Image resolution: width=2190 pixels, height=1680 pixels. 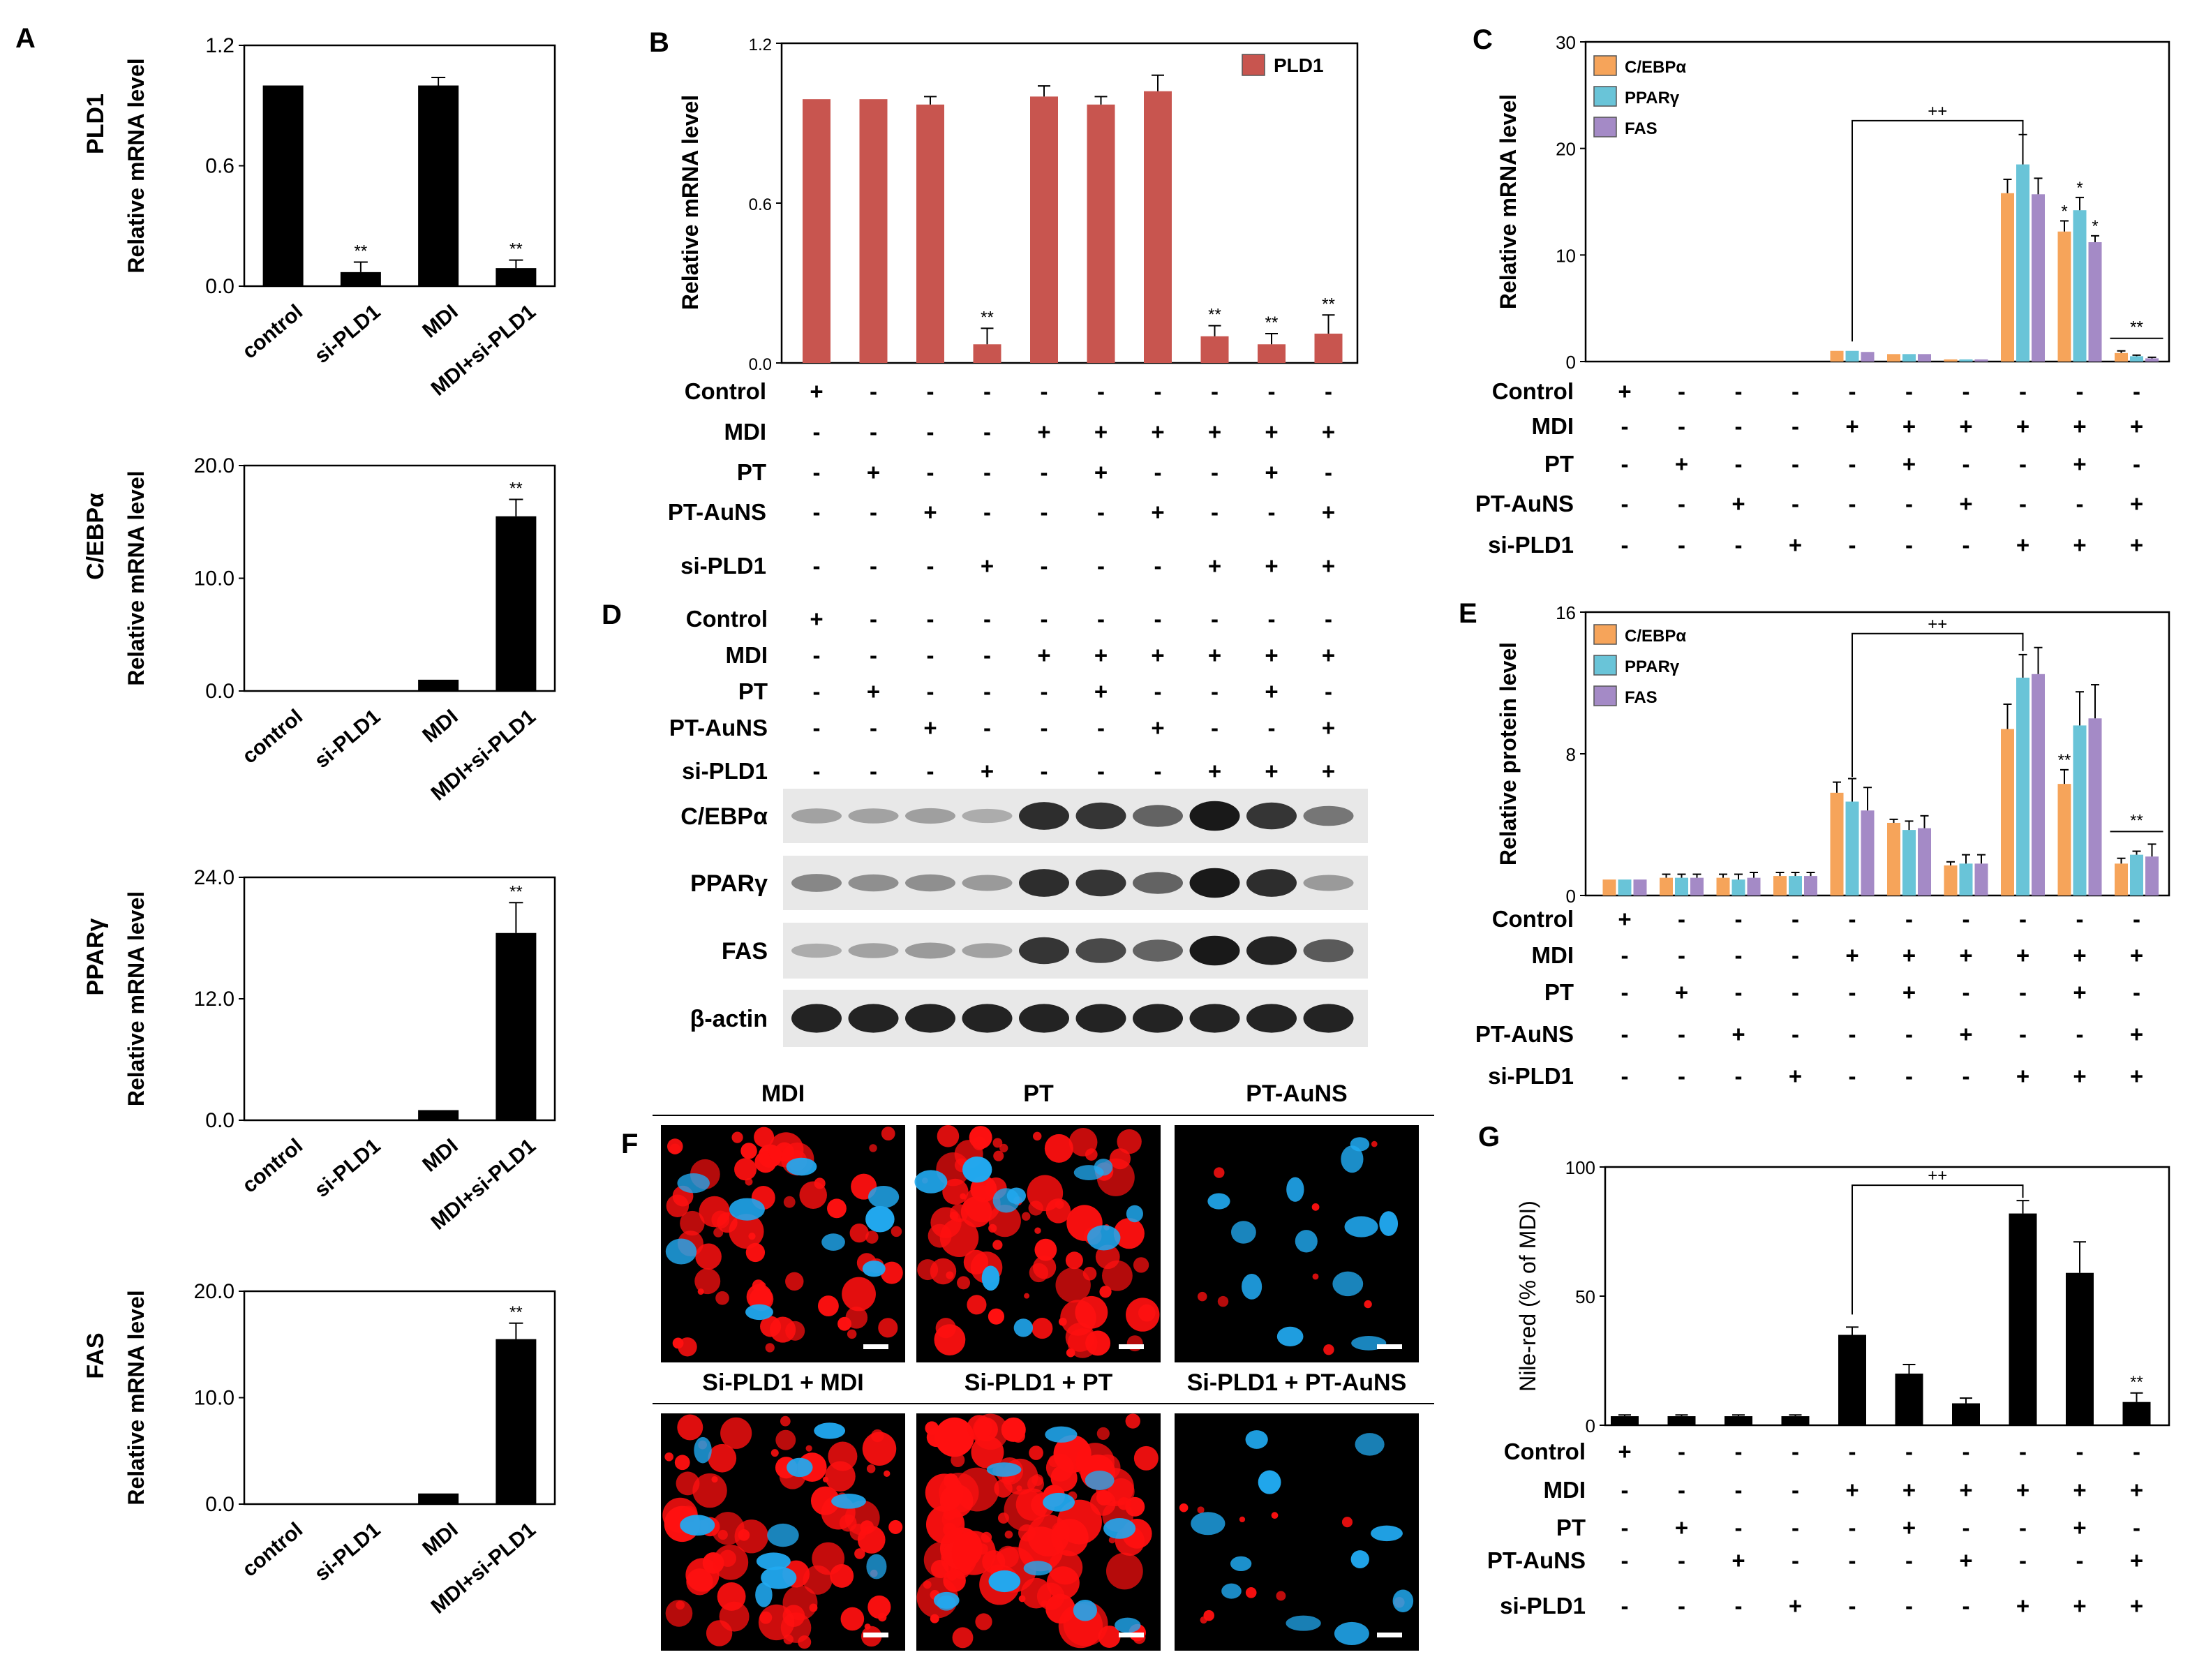 I want to click on image-title: Si-PLD1 + PT-AuNS, so click(x=1297, y=1382).